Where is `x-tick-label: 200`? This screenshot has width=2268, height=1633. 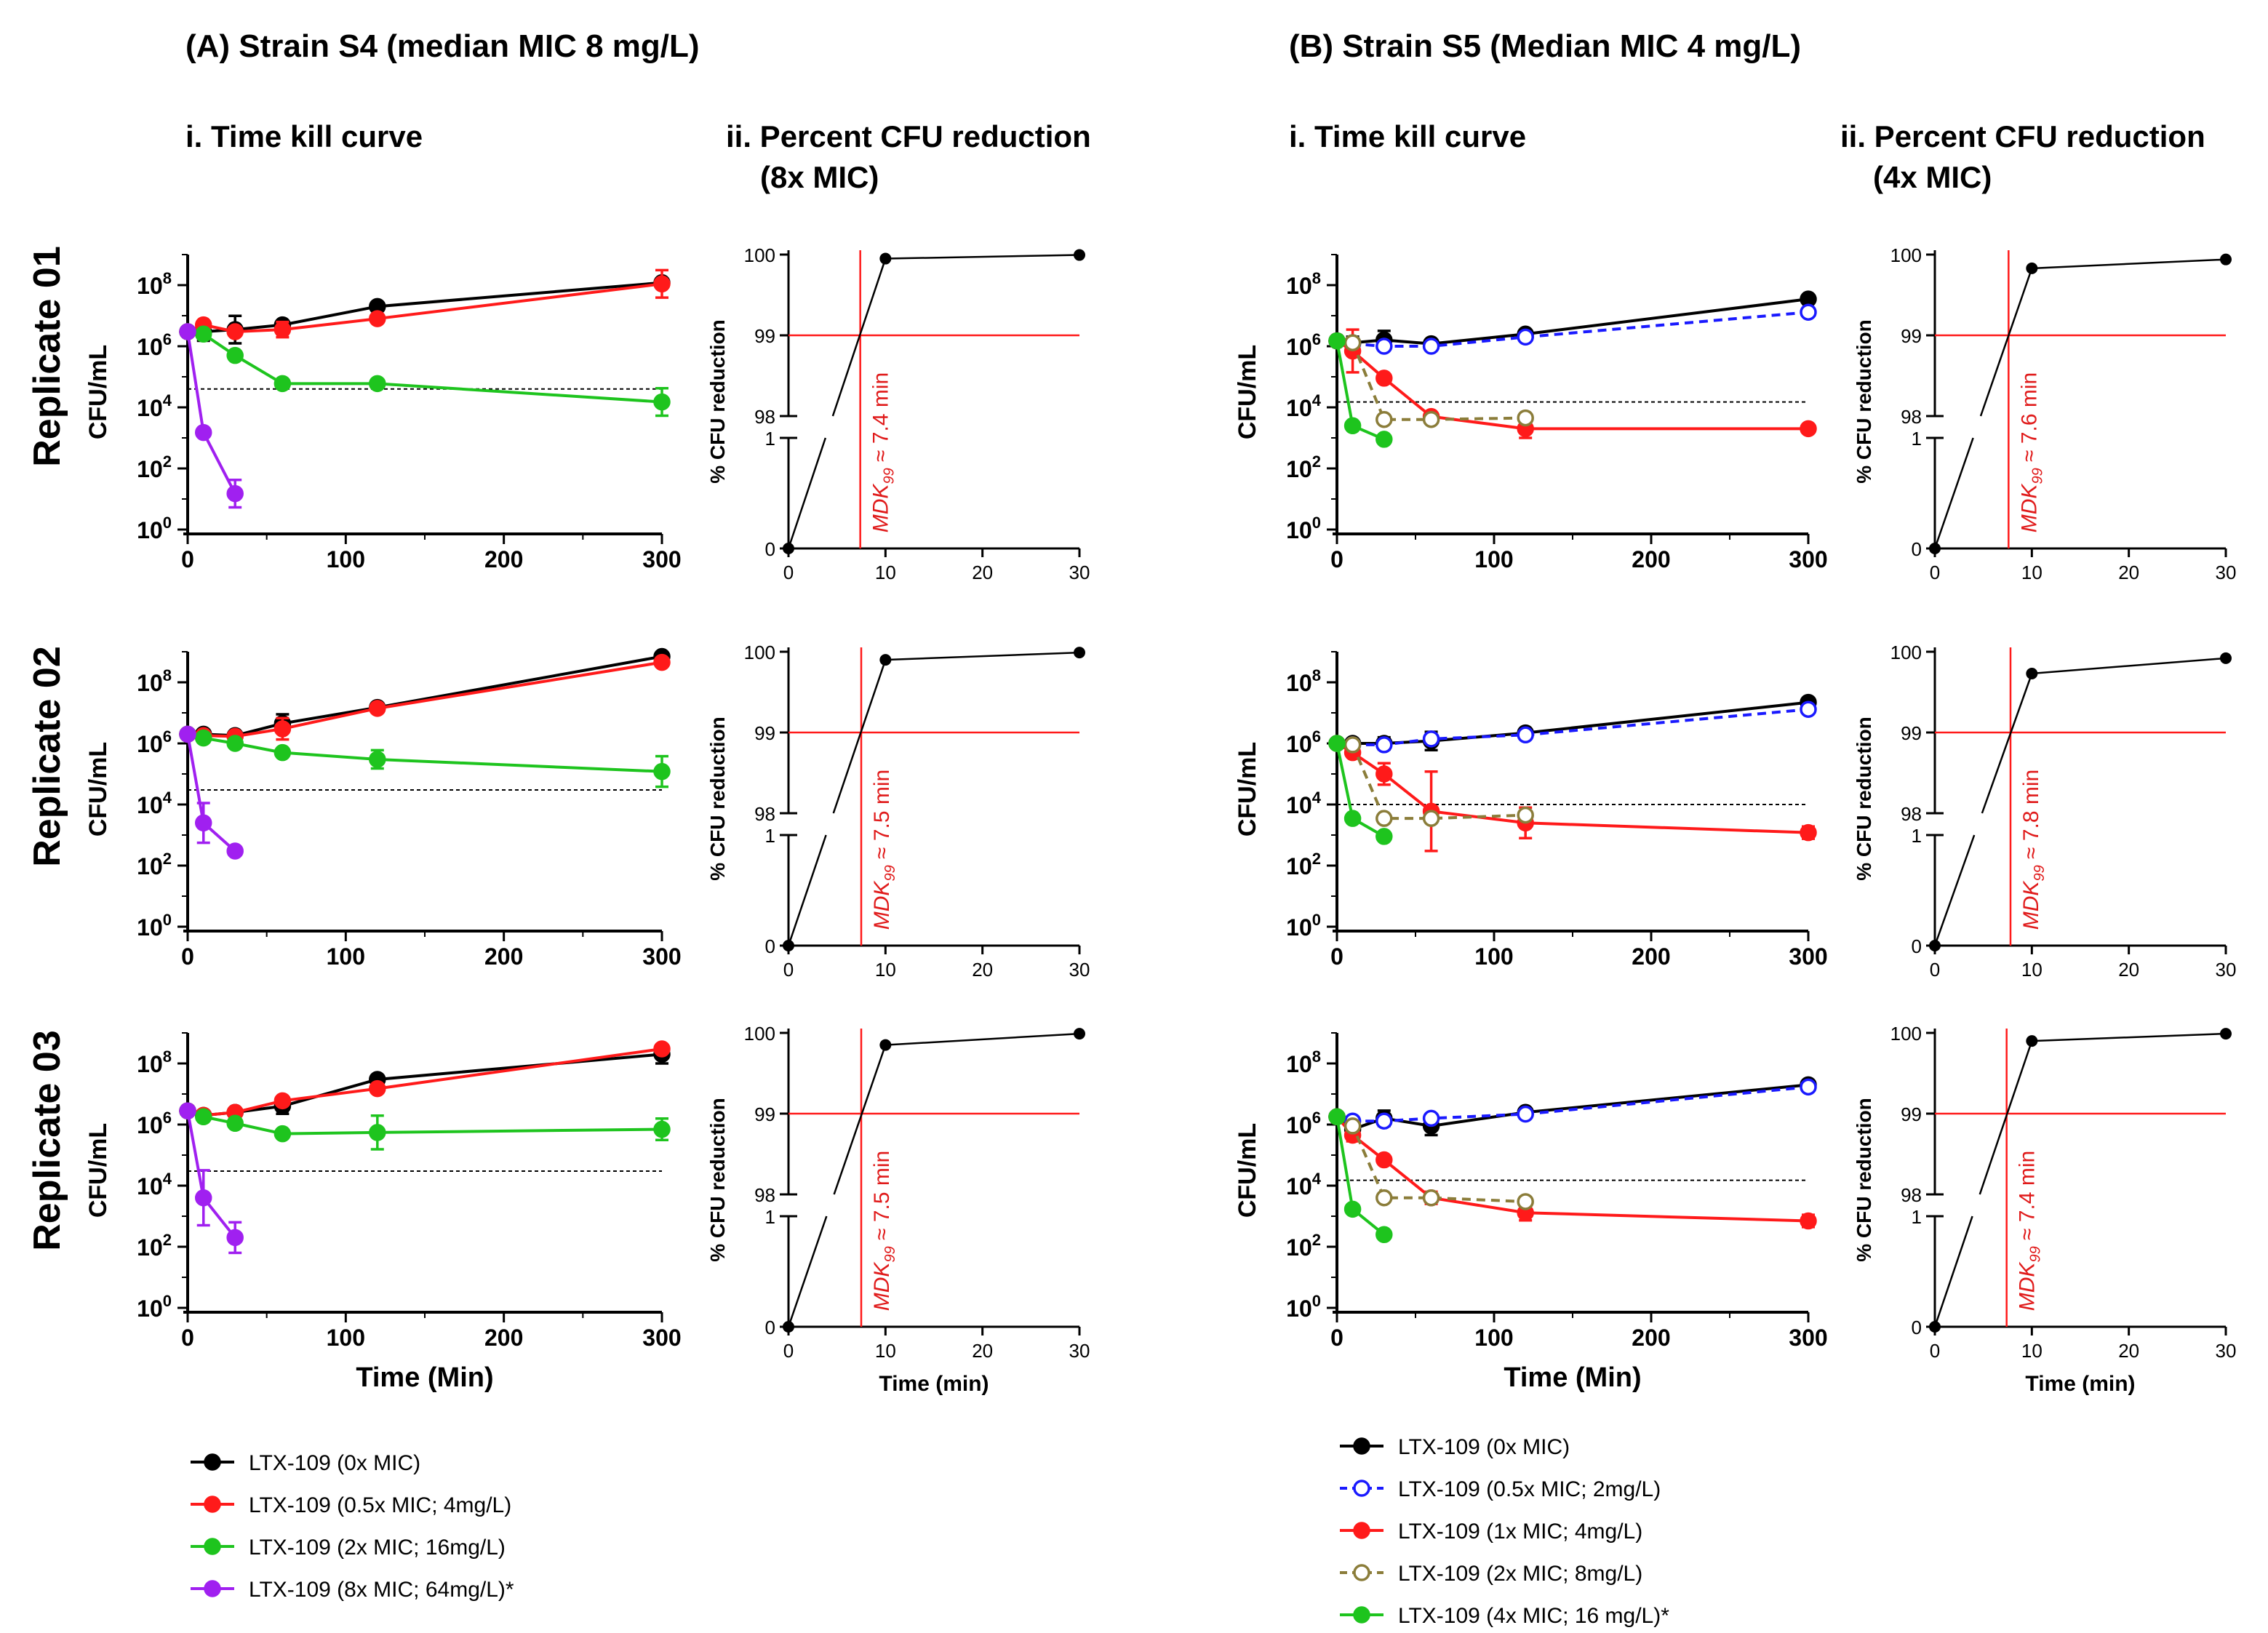
x-tick-label: 200 is located at coordinates (1651, 956).